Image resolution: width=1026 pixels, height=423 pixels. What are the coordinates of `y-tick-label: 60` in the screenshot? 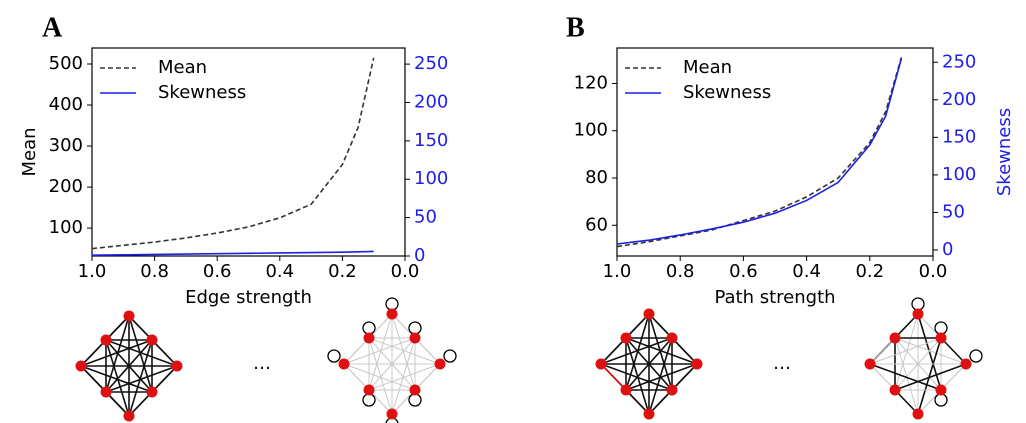 It's located at (596, 224).